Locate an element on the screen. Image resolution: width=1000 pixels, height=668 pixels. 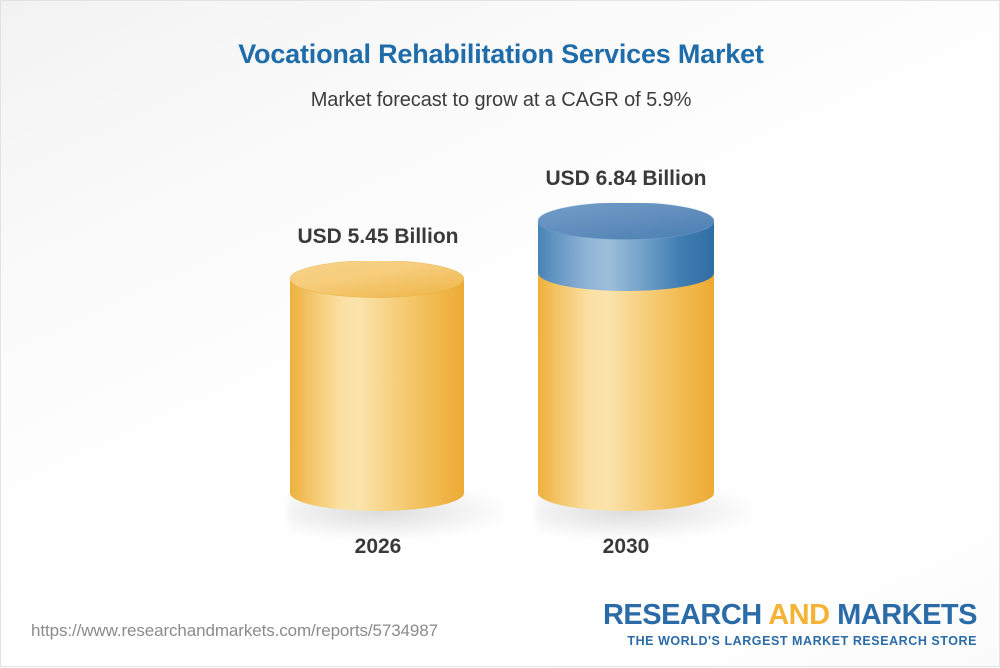
cylinder-bar-2030 is located at coordinates (626, 356).